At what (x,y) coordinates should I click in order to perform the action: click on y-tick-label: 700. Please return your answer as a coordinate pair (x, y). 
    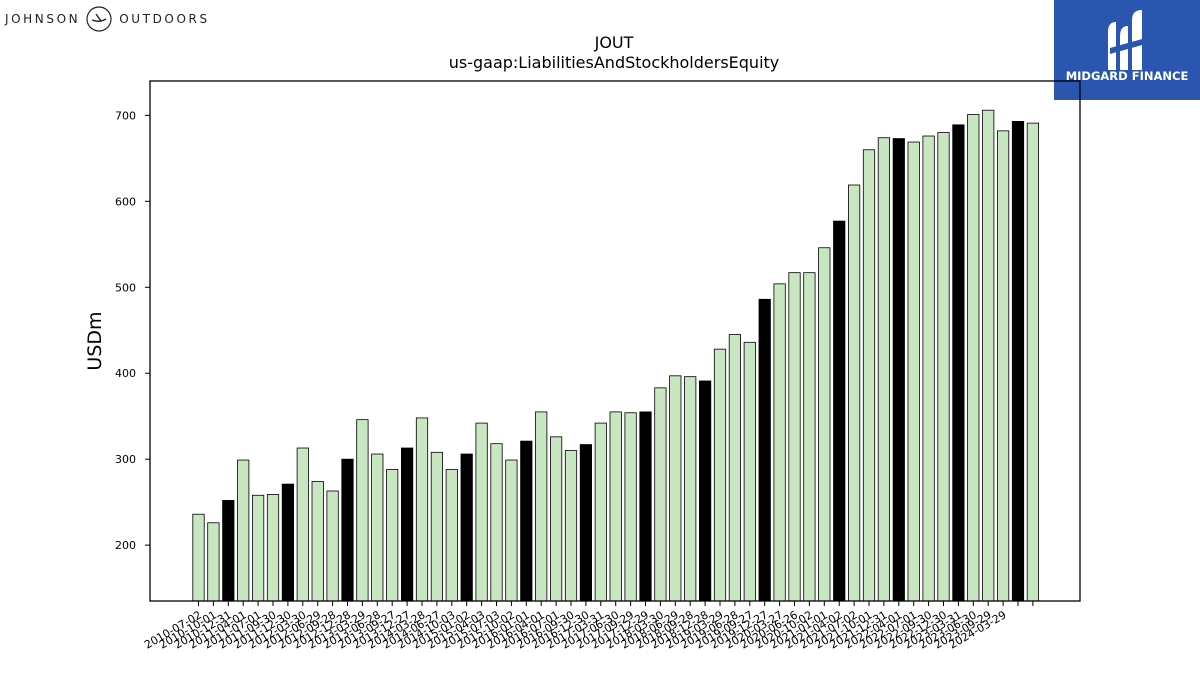
    Looking at the image, I should click on (125, 115).